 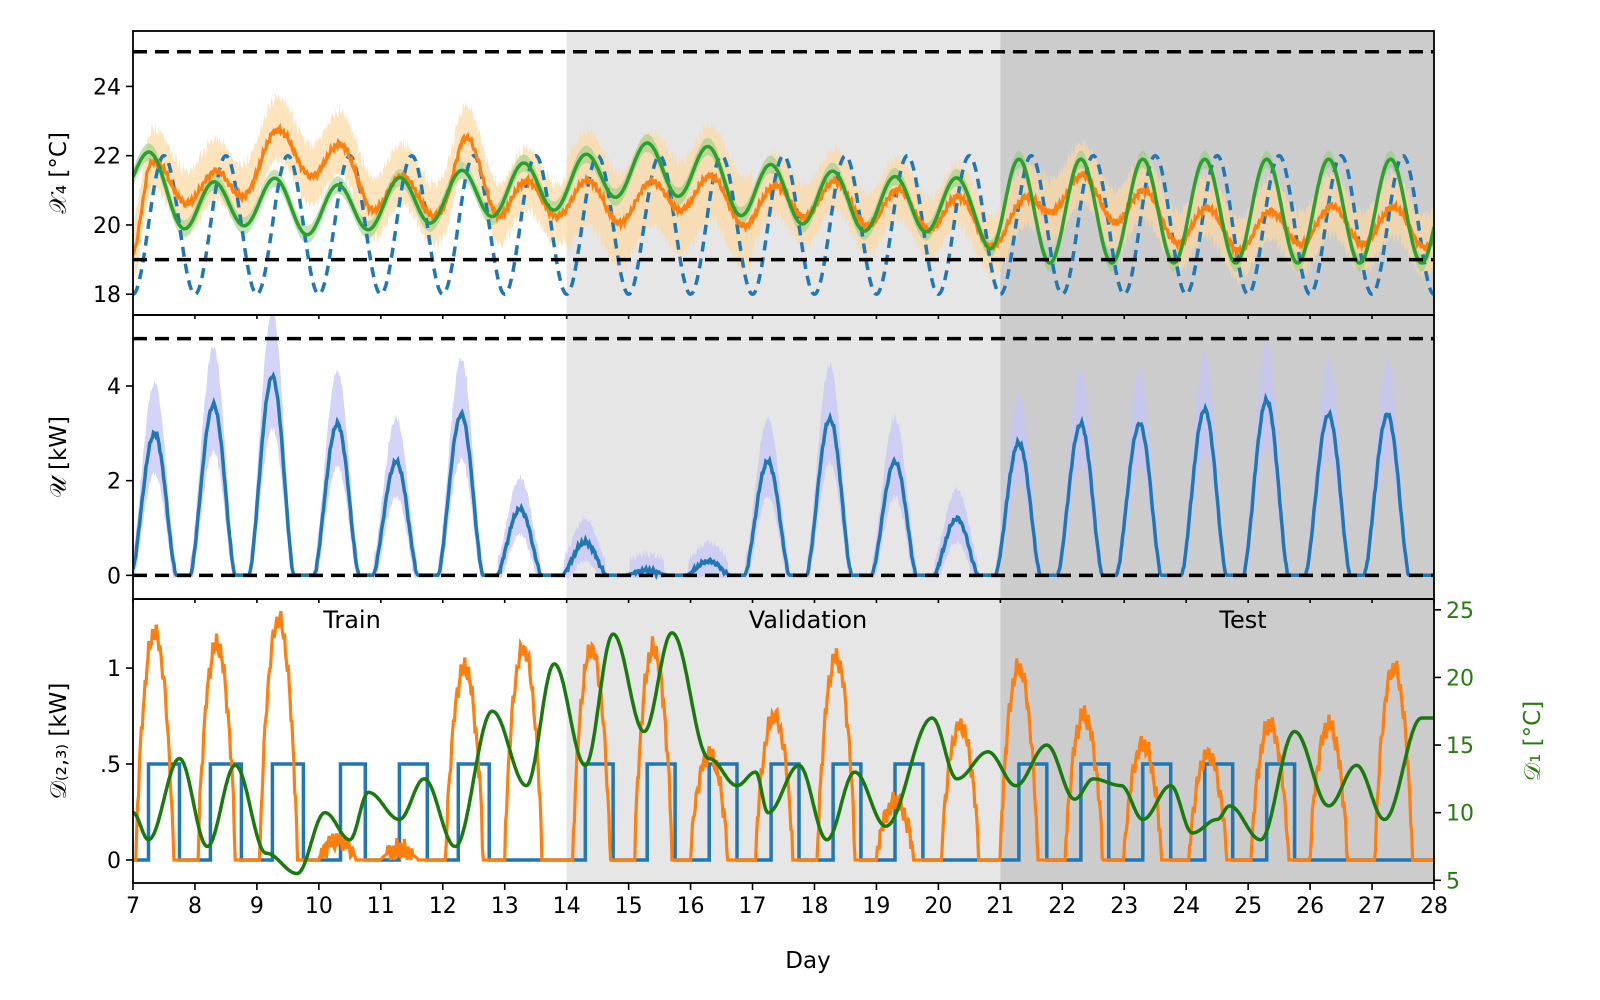 What do you see at coordinates (753, 906) in the screenshot?
I see `x-tick-label: 17` at bounding box center [753, 906].